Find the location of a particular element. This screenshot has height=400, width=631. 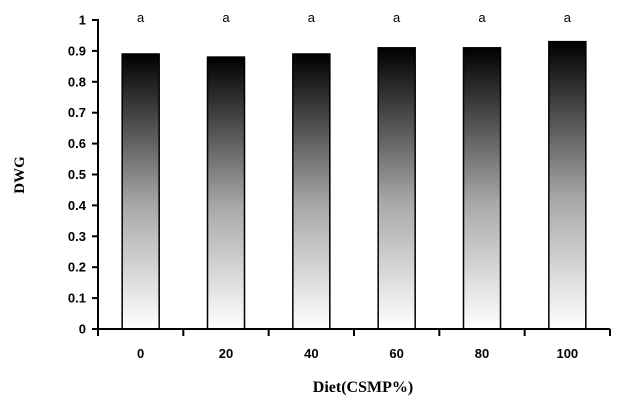

x-tick-label: 80 is located at coordinates (482, 353).